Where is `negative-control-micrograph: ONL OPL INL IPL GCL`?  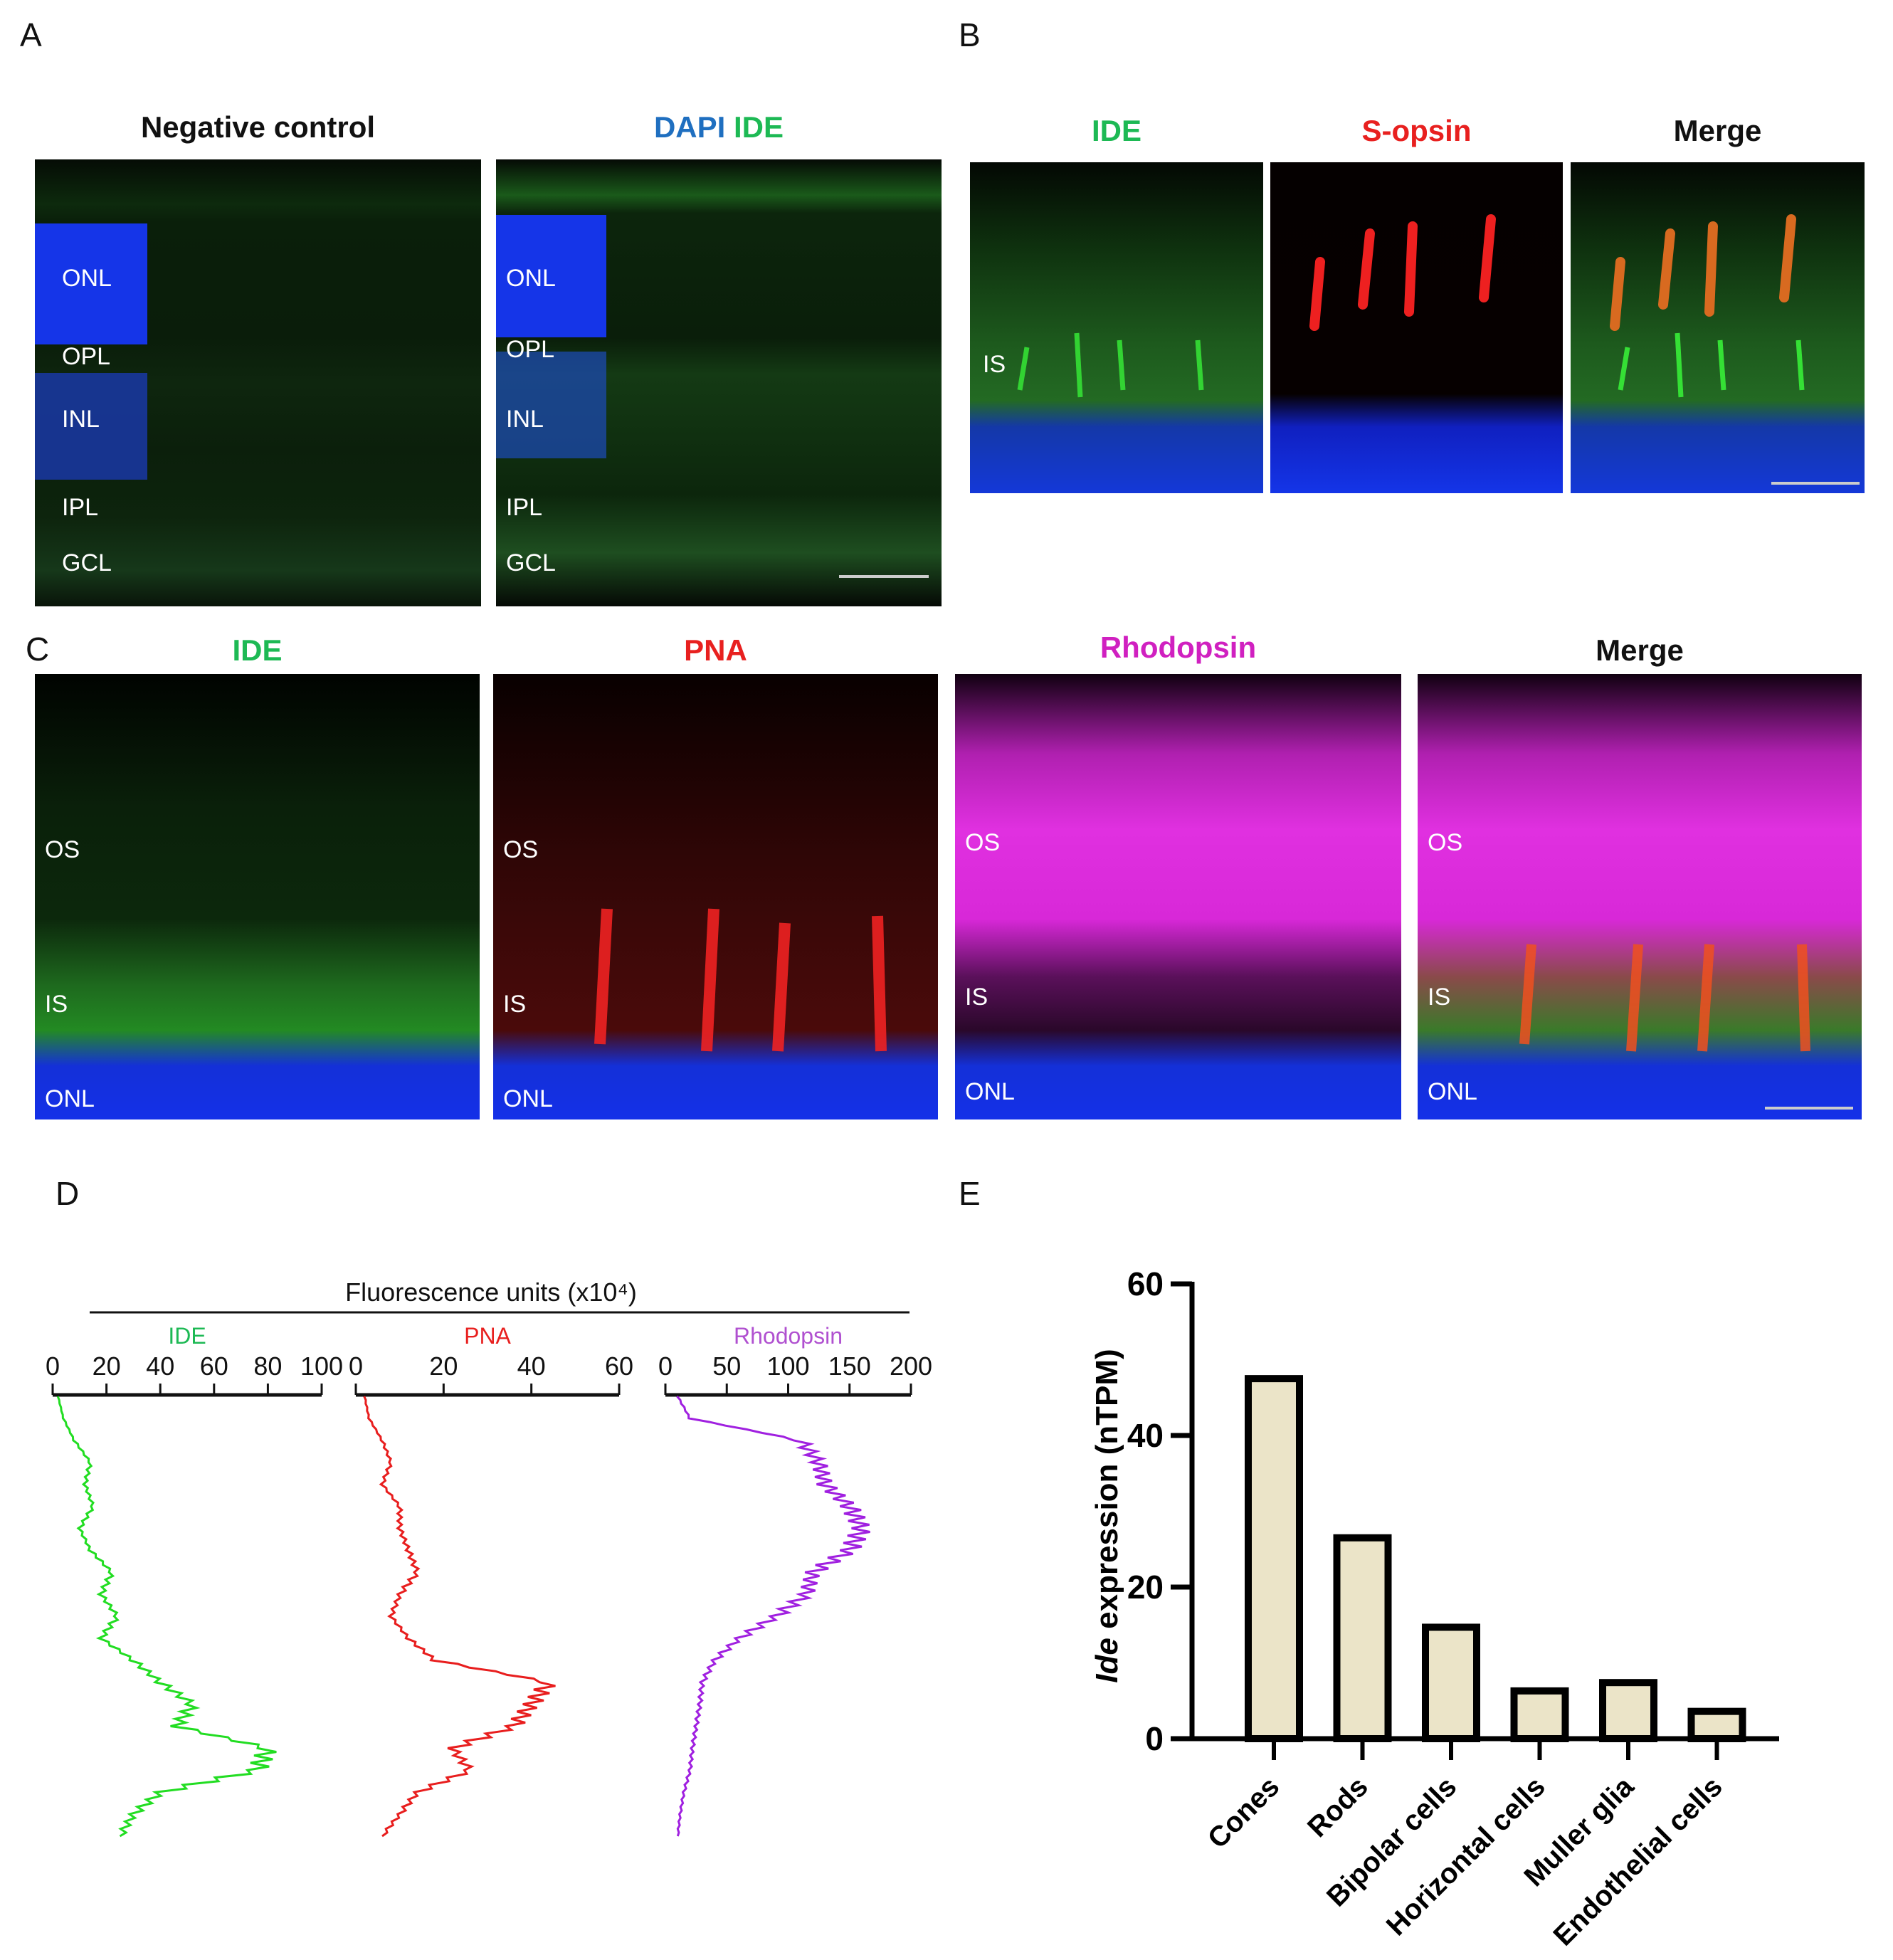 negative-control-micrograph: ONL OPL INL IPL GCL is located at coordinates (258, 383).